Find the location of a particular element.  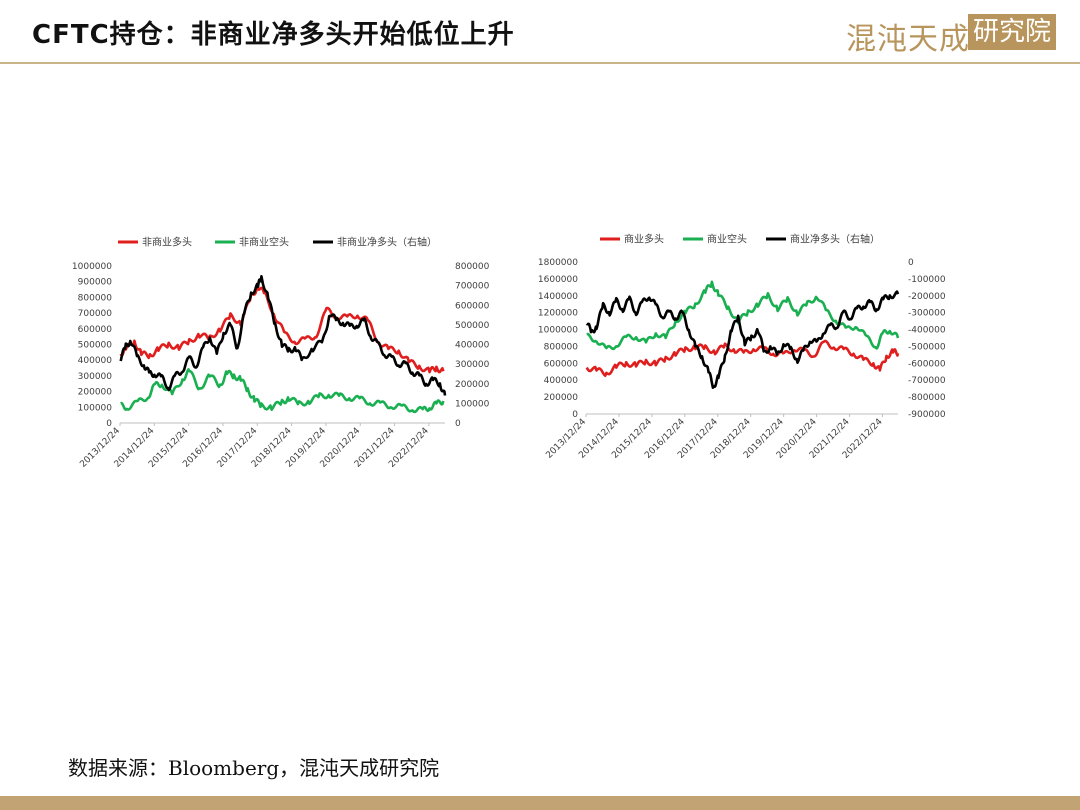

y-left-tick-label: 500000 is located at coordinates (95, 346).